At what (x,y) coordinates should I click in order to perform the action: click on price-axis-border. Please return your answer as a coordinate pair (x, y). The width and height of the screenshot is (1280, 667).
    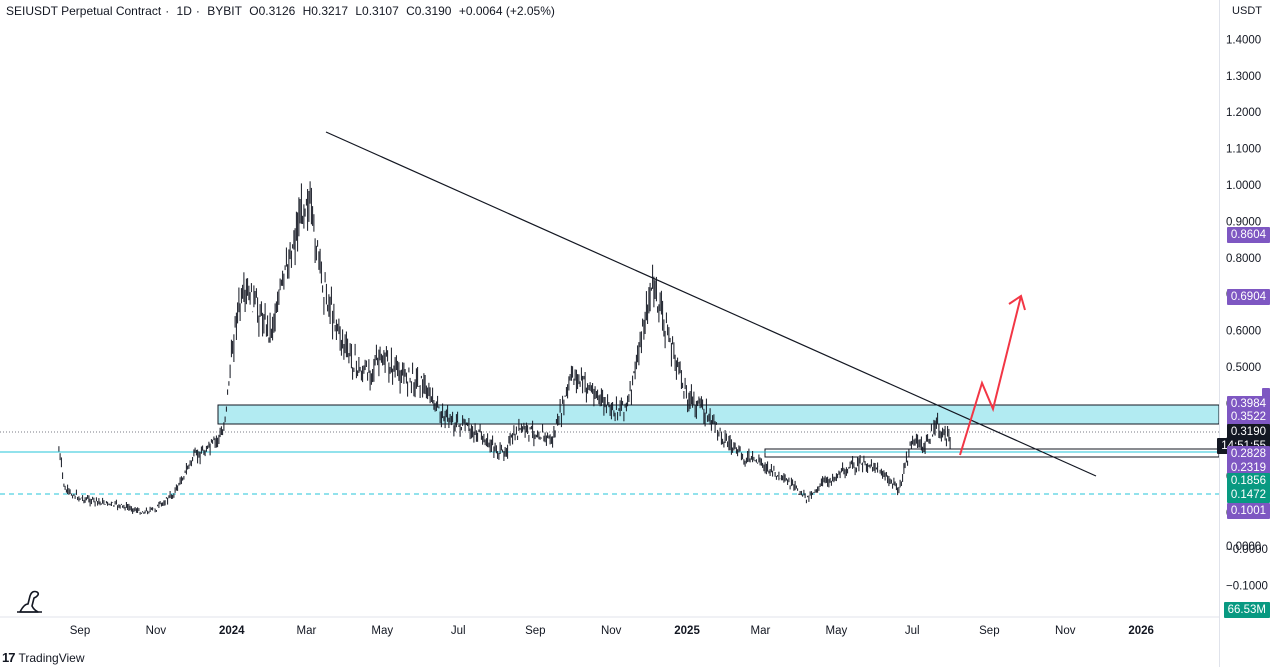
    Looking at the image, I should click on (1219, 333).